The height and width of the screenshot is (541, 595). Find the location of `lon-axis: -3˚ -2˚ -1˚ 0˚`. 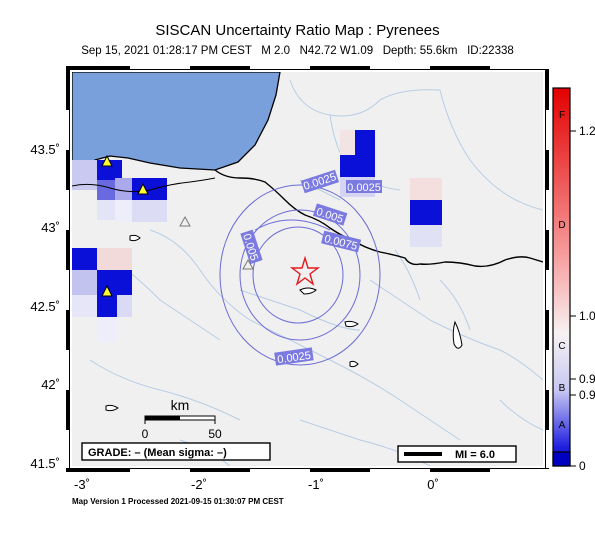

lon-axis: -3˚ -2˚ -1˚ 0˚ is located at coordinates (256, 484).